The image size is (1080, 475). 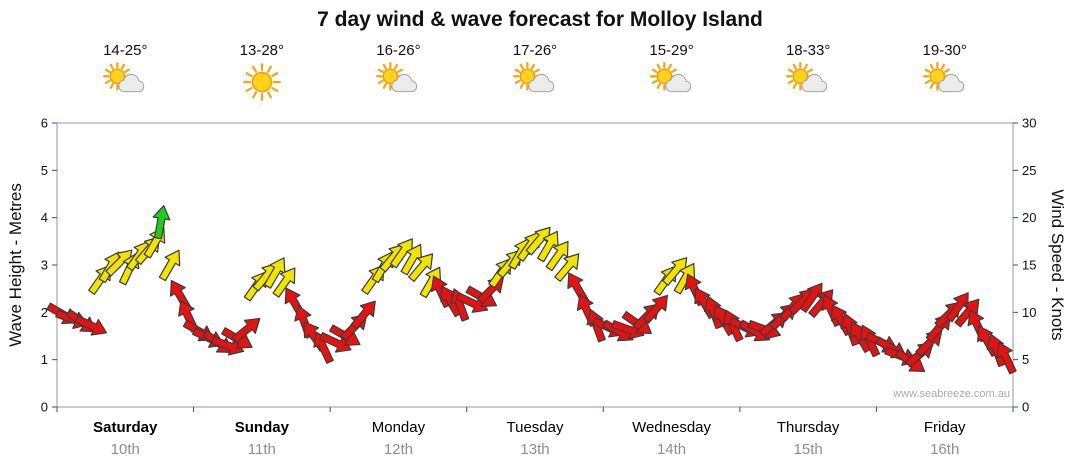 I want to click on day-label: Wednesday 14th, so click(x=672, y=438).